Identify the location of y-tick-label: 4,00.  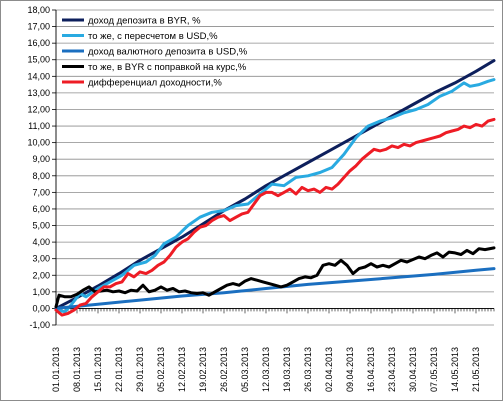
(41, 242).